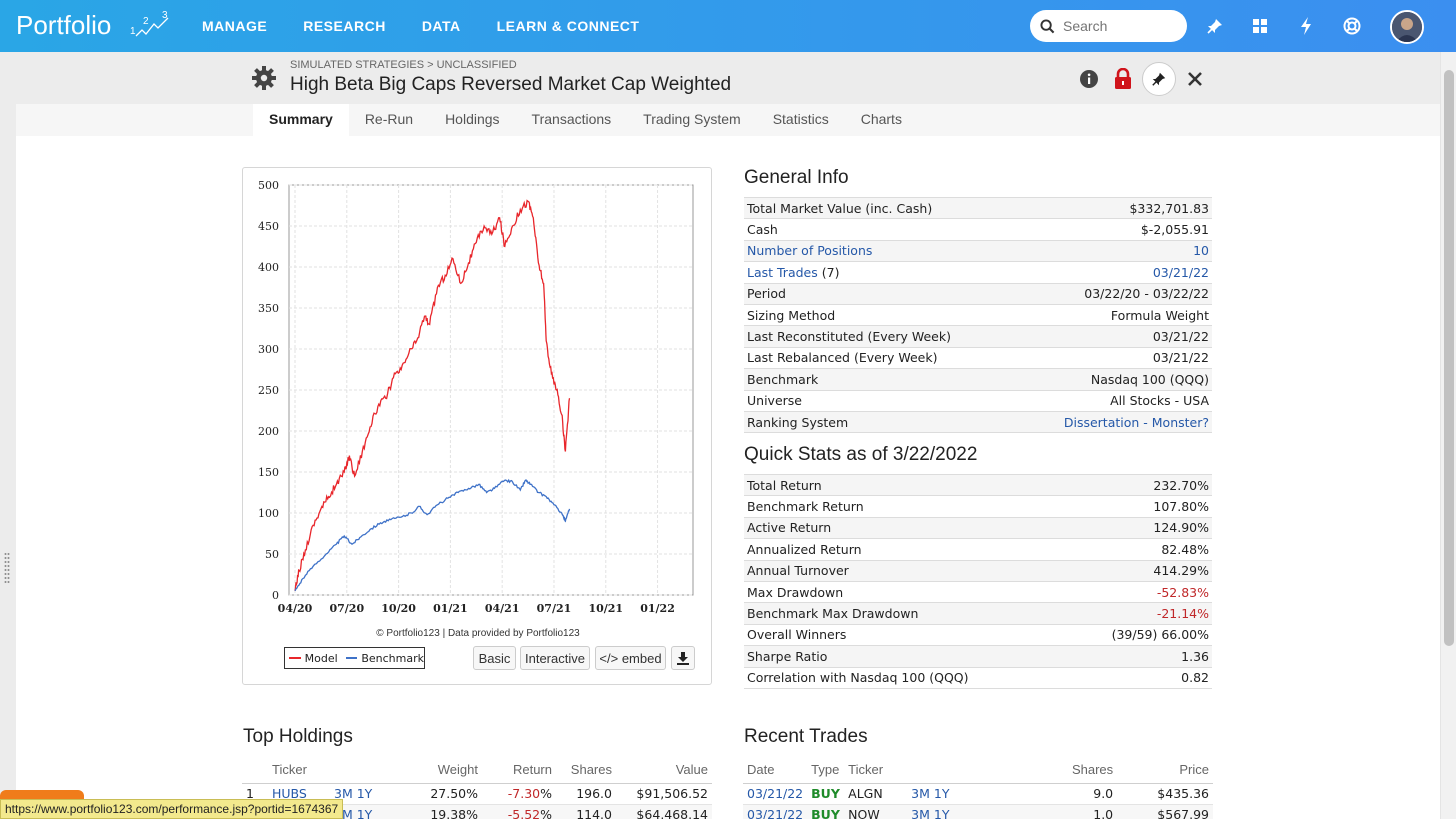 The width and height of the screenshot is (1456, 819). I want to click on svg-text: 1, so click(133, 31).